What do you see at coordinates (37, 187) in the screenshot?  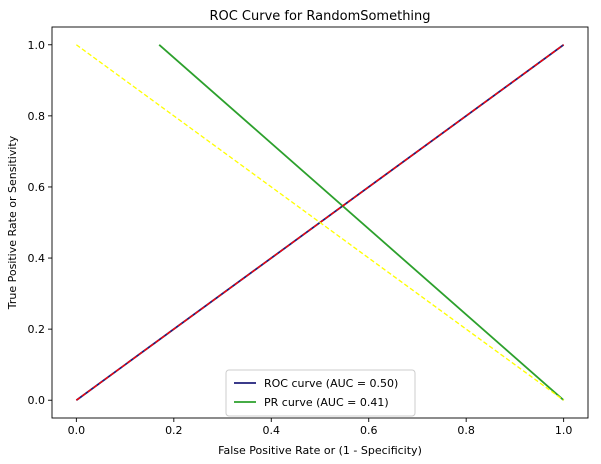 I see `y-tick-label-3: 0.6` at bounding box center [37, 187].